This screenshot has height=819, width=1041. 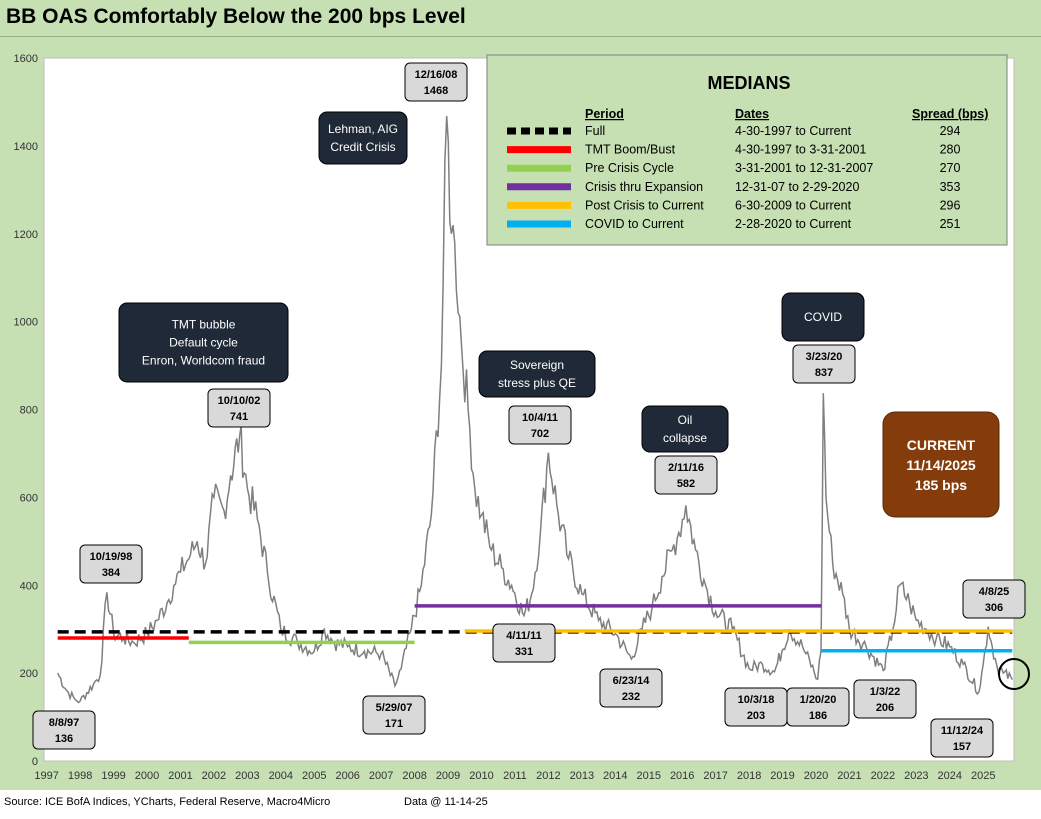 What do you see at coordinates (26, 323) in the screenshot?
I see `y-tick-label: 1000` at bounding box center [26, 323].